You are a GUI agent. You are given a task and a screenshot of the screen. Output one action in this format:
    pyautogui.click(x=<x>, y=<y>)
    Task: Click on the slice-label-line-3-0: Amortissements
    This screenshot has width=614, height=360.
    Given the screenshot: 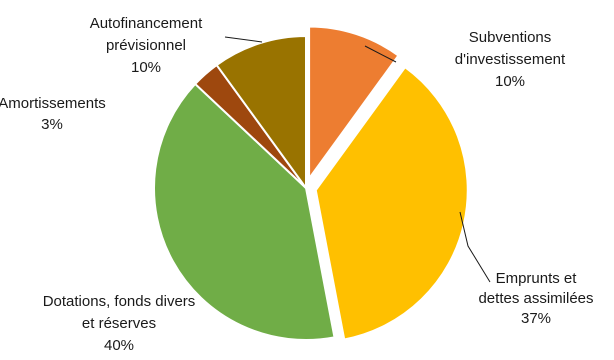 What is the action you would take?
    pyautogui.click(x=53, y=103)
    